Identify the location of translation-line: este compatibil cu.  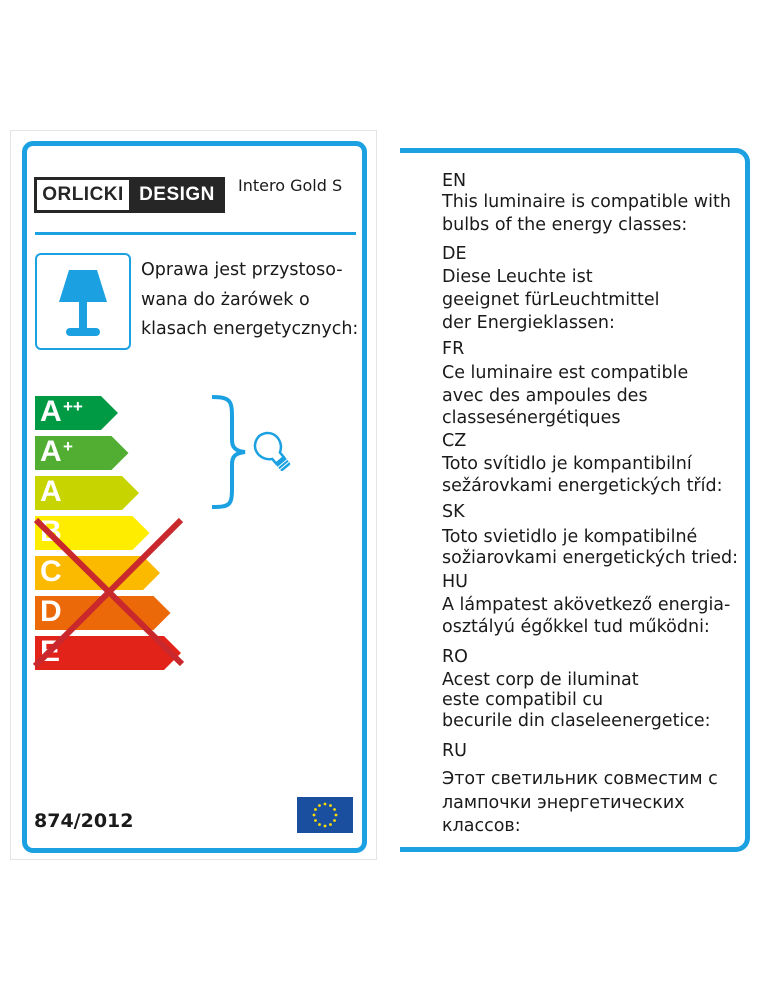
(523, 700).